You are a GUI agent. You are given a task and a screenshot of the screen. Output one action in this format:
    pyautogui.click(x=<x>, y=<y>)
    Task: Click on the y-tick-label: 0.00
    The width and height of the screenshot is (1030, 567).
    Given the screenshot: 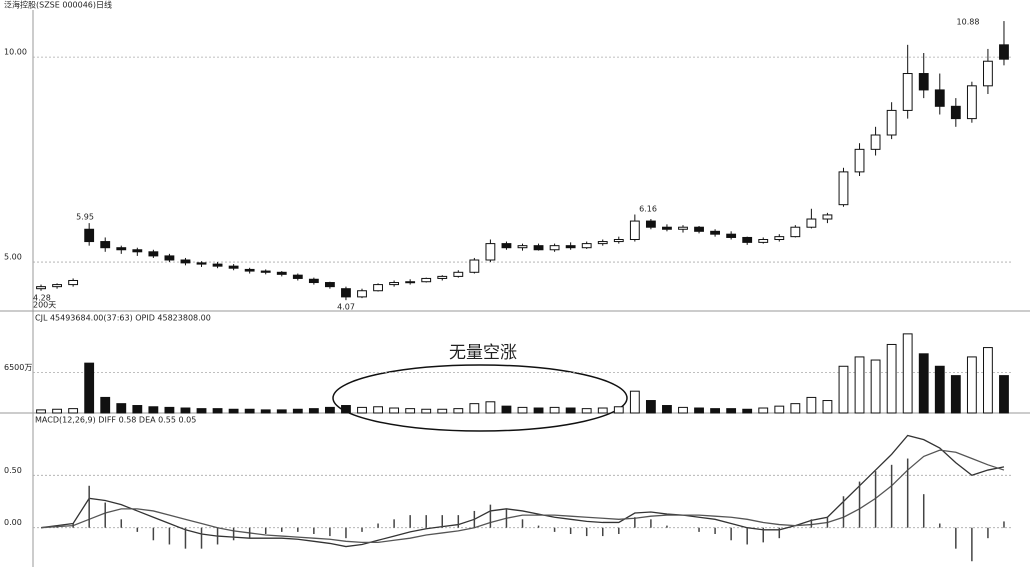 What is the action you would take?
    pyautogui.click(x=13, y=522)
    